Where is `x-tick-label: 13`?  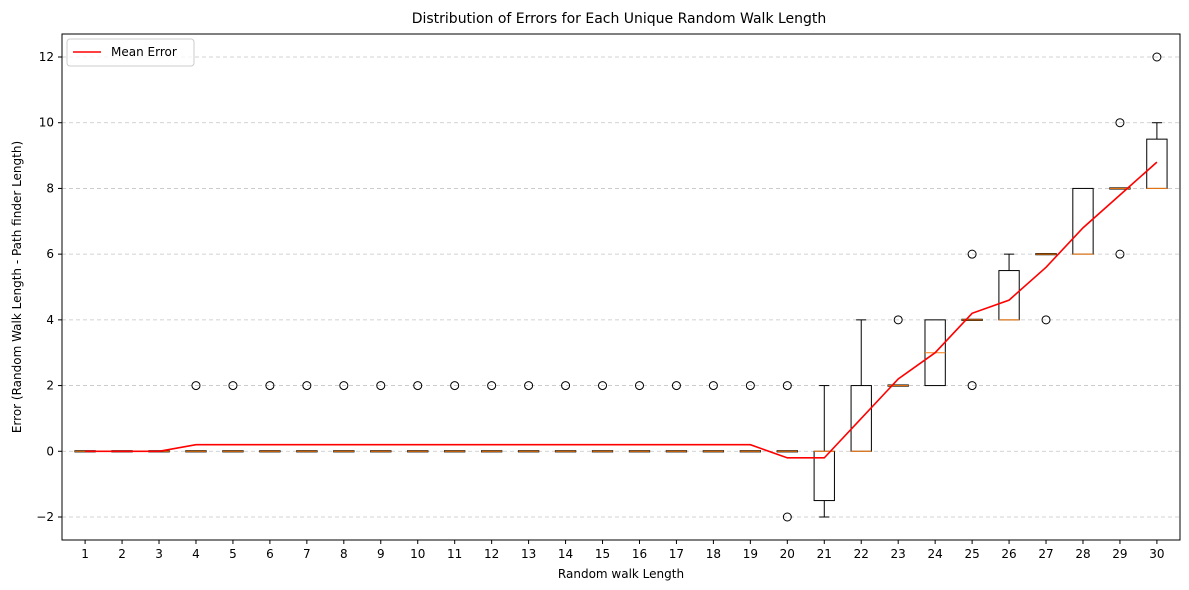
x-tick-label: 13 is located at coordinates (528, 554).